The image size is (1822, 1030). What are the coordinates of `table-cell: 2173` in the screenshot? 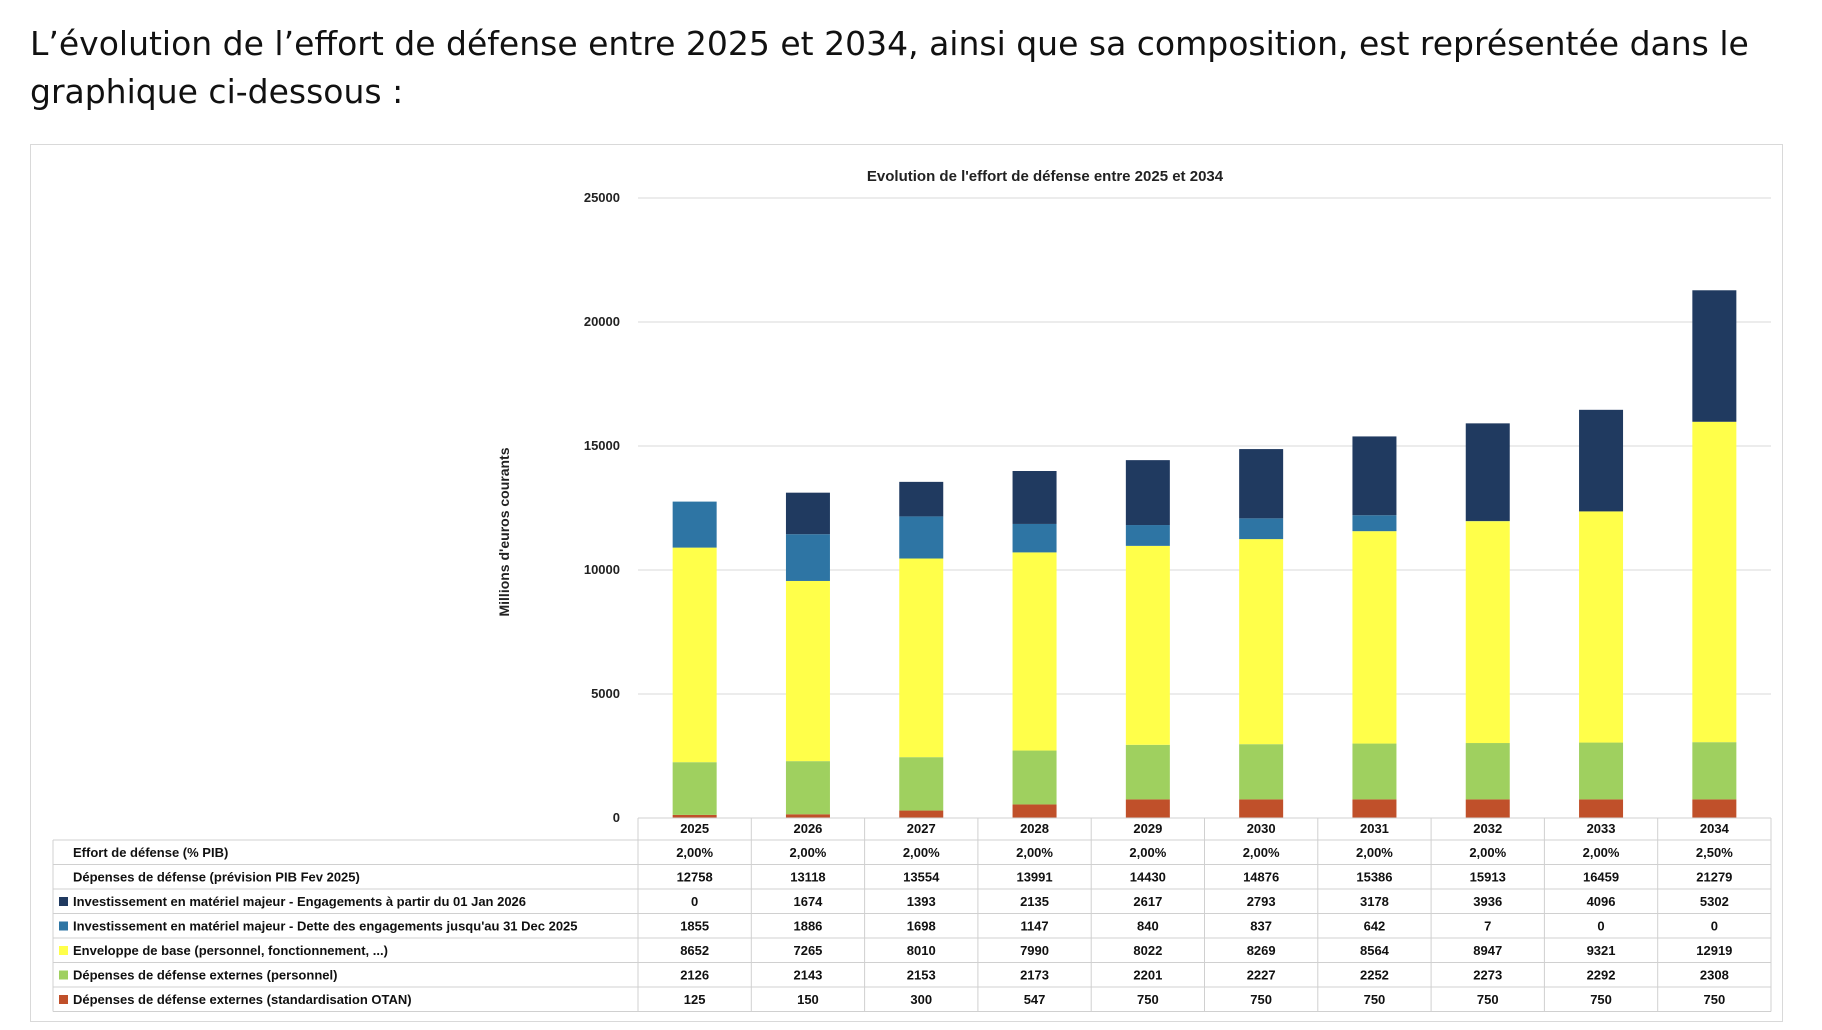 It's located at (1034, 975).